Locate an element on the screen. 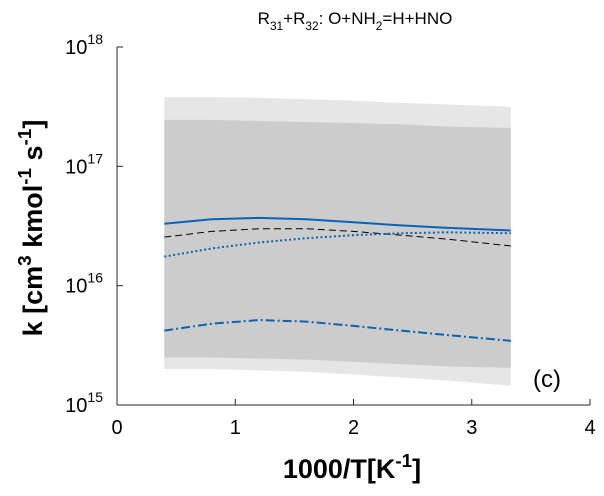 This screenshot has height=496, width=604. x-tick-label: 4 is located at coordinates (589, 428).